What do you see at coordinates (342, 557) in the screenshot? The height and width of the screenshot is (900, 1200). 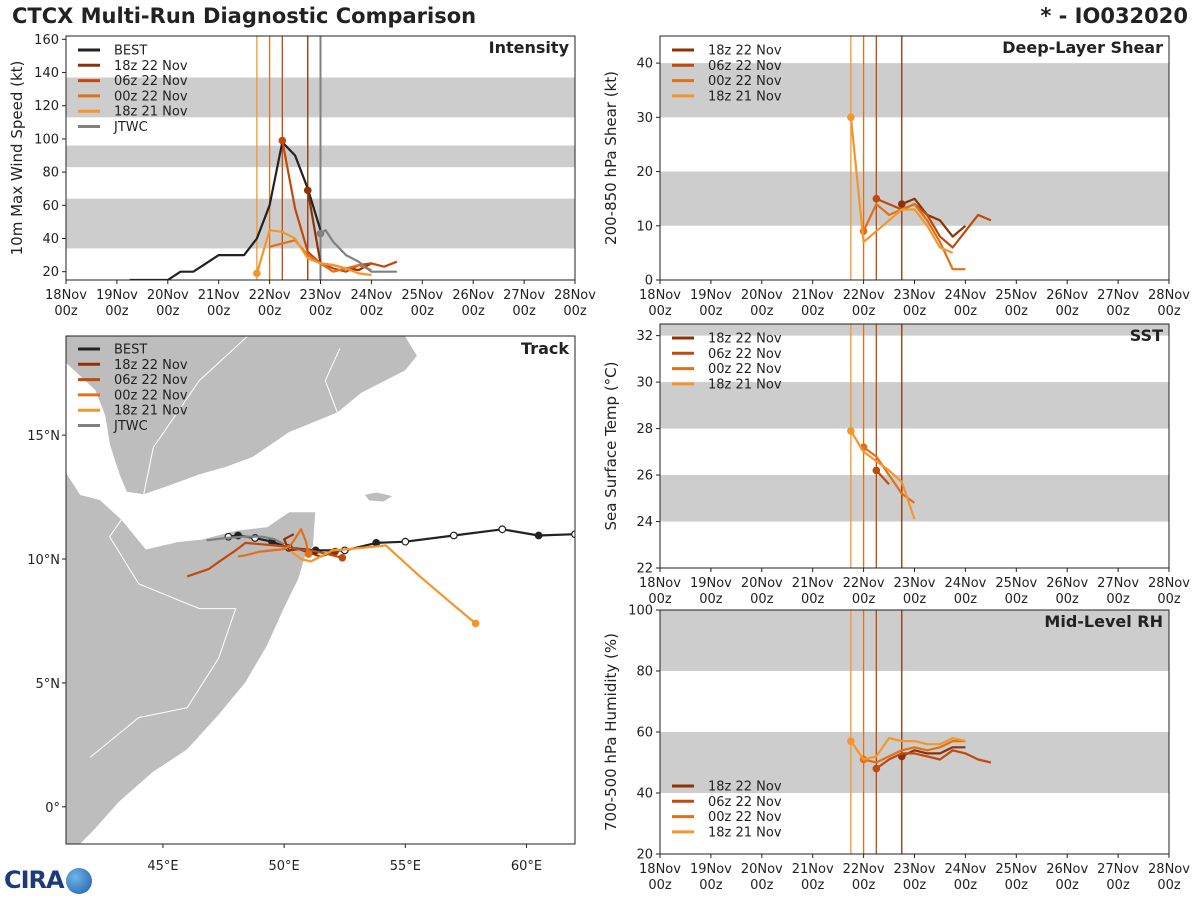 I see `track-marker-06z-22-Nov` at bounding box center [342, 557].